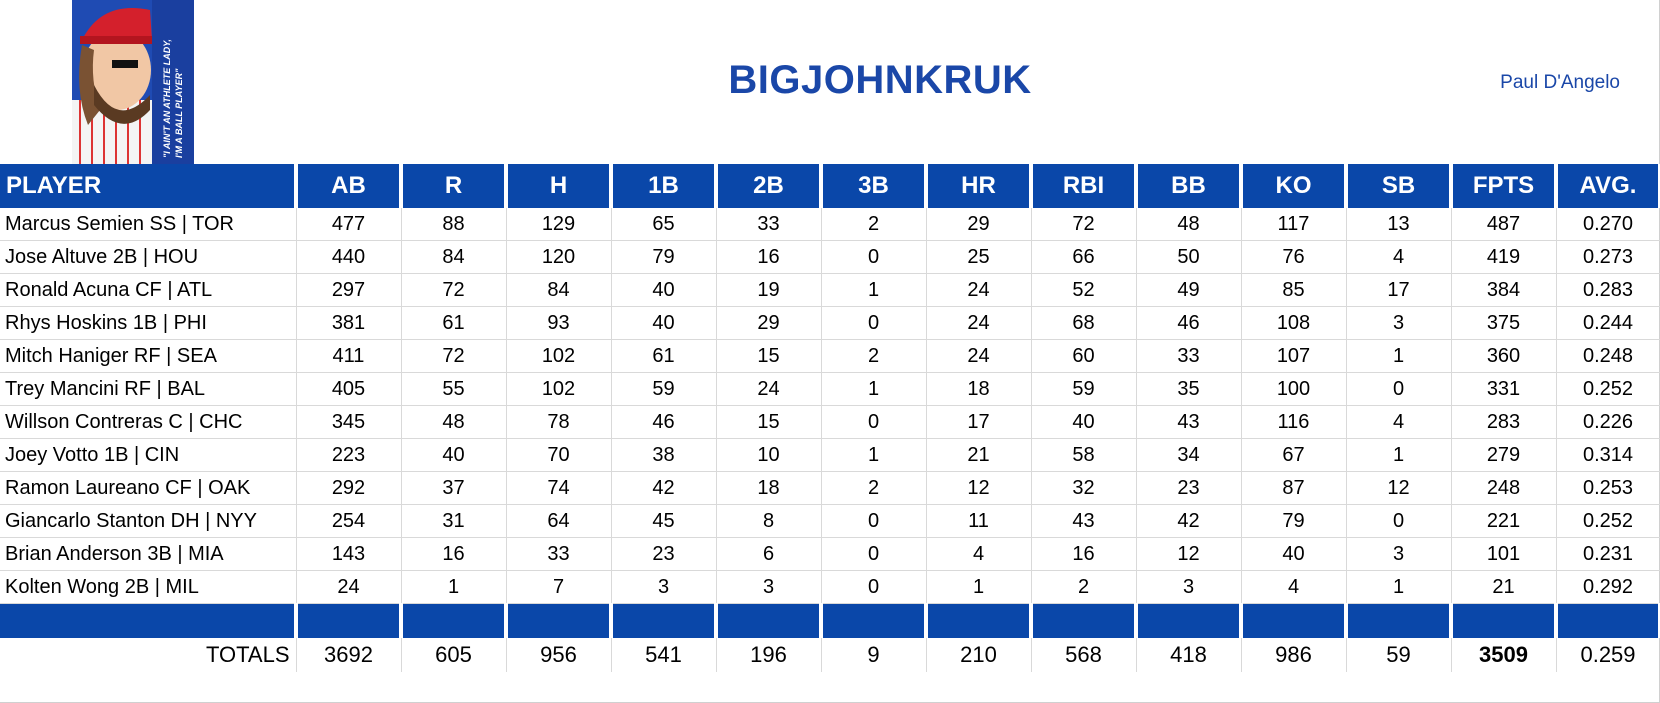 This screenshot has height=703, width=1660. I want to click on column-header: PLAYER, so click(149, 186).